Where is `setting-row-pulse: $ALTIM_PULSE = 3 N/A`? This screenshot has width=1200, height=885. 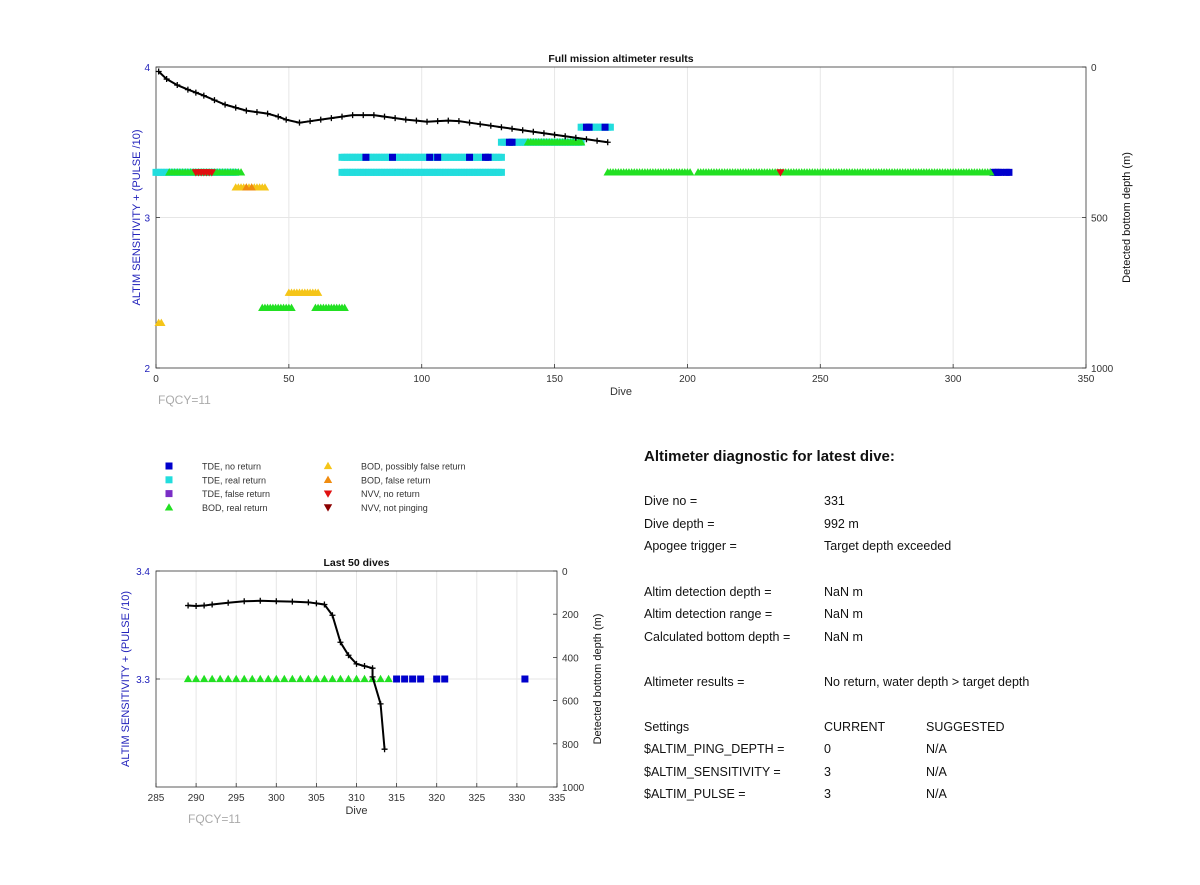 setting-row-pulse: $ALTIM_PULSE = 3 N/A is located at coordinates (914, 796).